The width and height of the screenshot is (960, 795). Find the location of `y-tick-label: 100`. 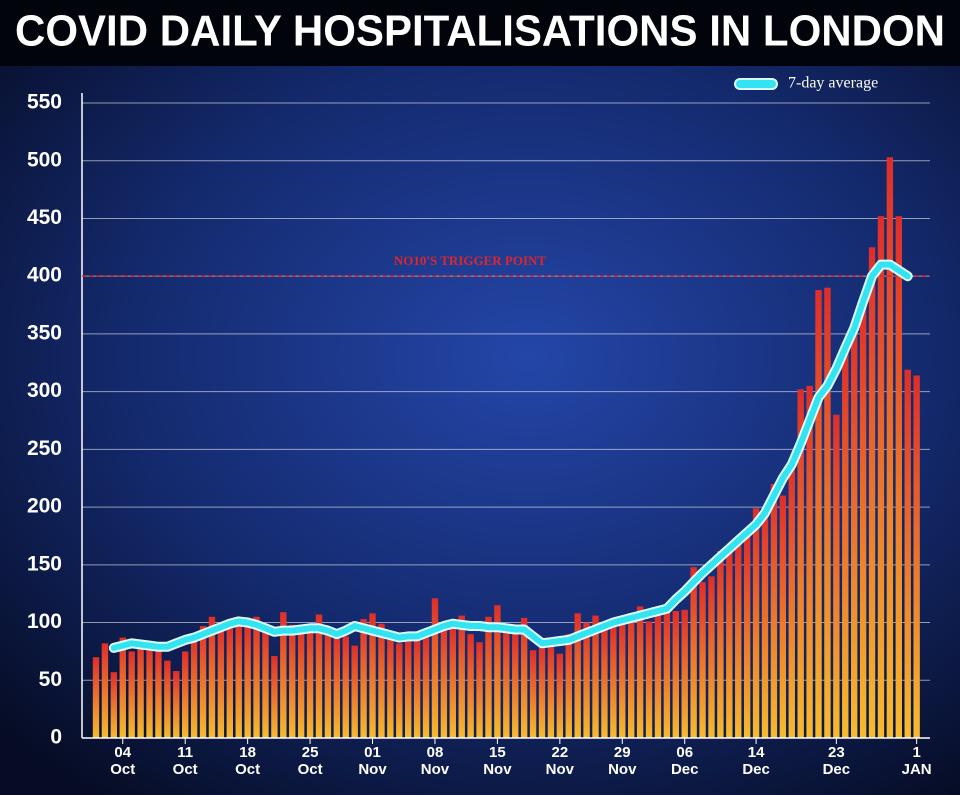

y-tick-label: 100 is located at coordinates (44, 621).